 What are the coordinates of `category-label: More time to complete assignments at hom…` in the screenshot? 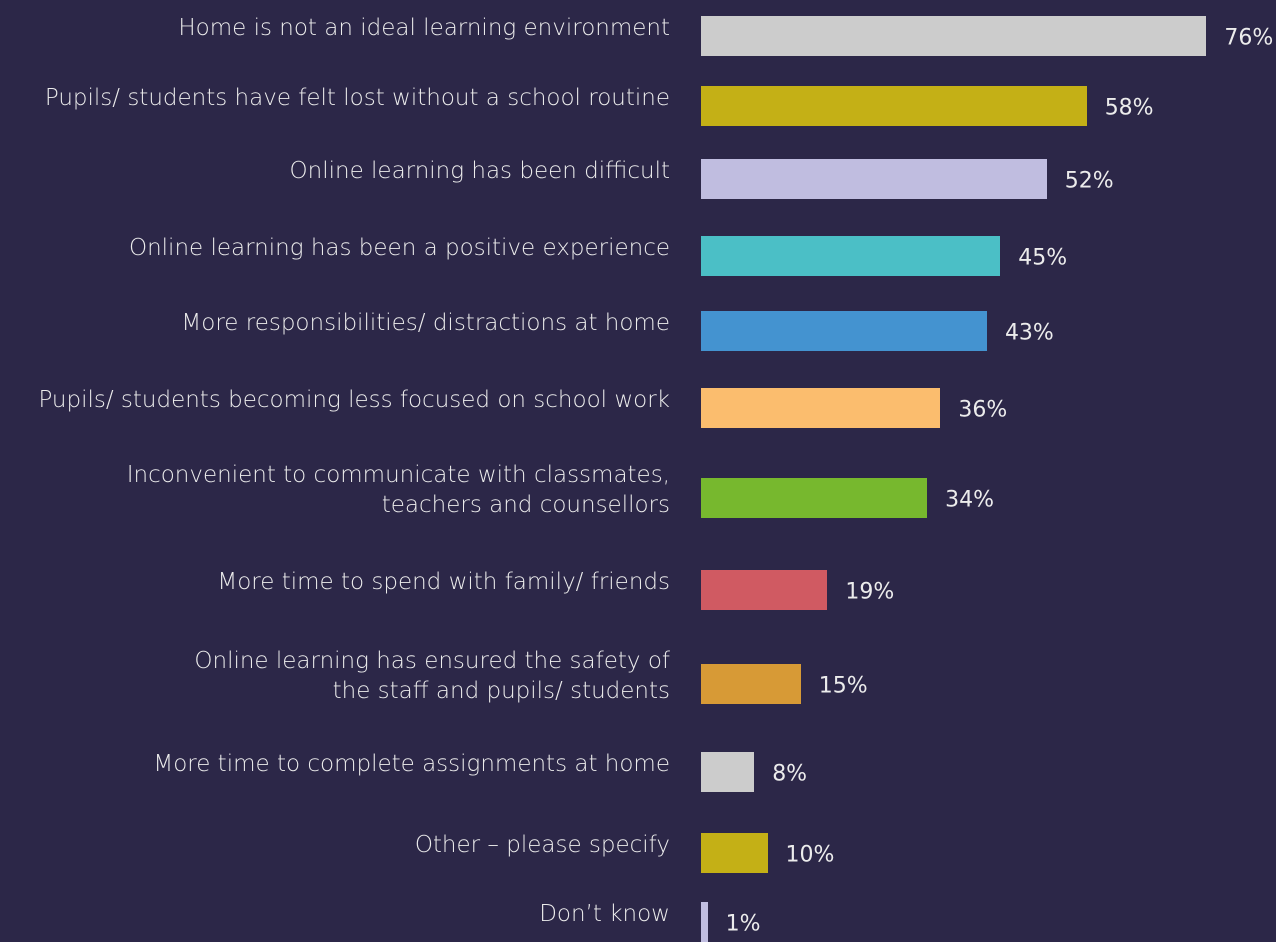 It's located at (411, 764).